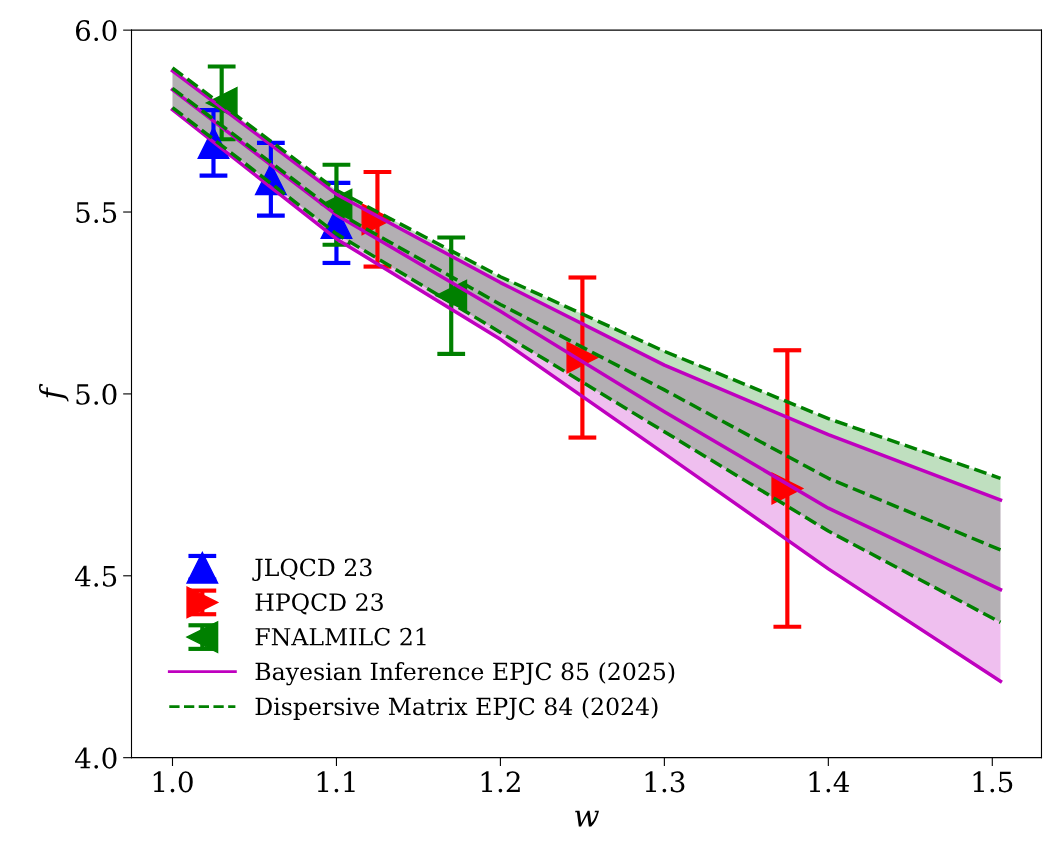 This screenshot has height=861, width=1052. I want to click on y-axis-title: f, so click(54, 392).